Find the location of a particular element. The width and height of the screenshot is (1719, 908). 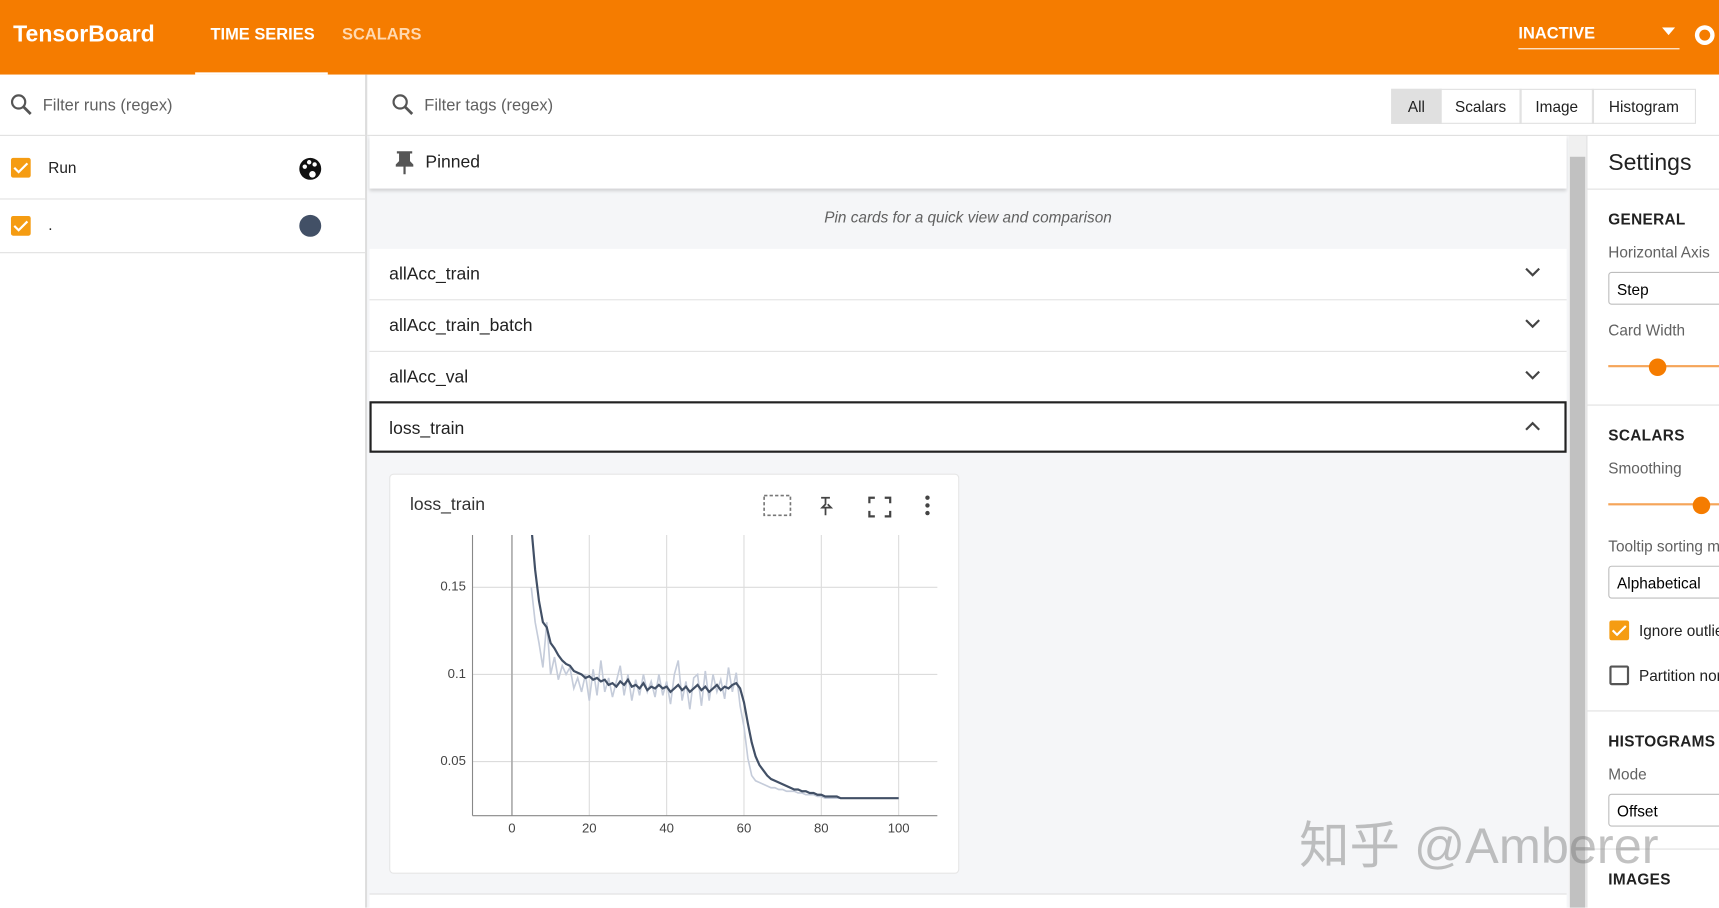

setting-label: Tooltip sorting m is located at coordinates (1663, 546).